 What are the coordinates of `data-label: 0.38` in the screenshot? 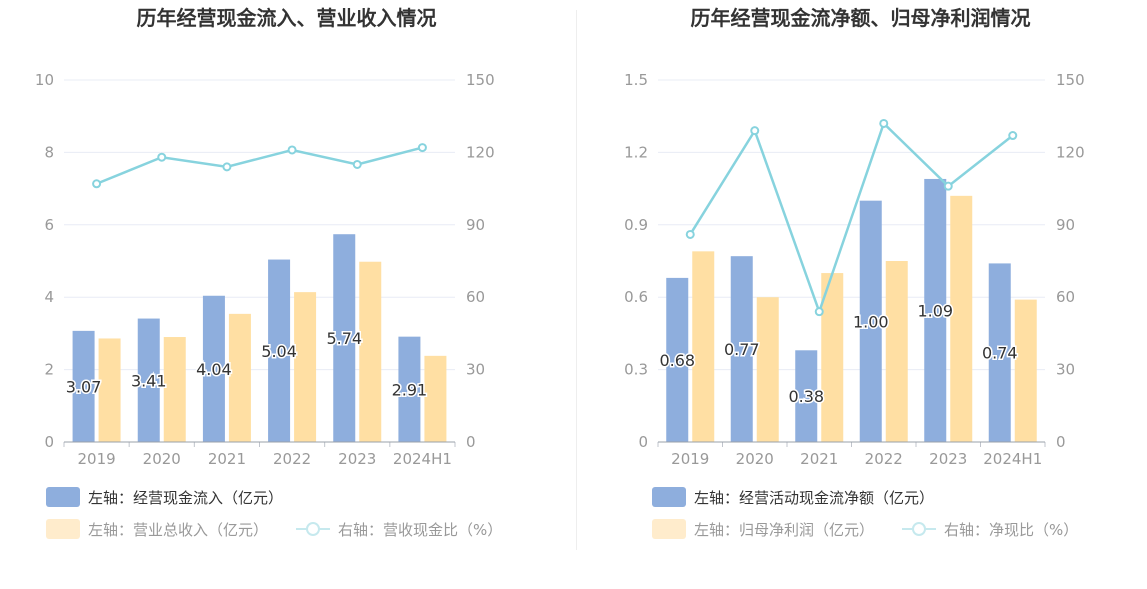 It's located at (806, 396).